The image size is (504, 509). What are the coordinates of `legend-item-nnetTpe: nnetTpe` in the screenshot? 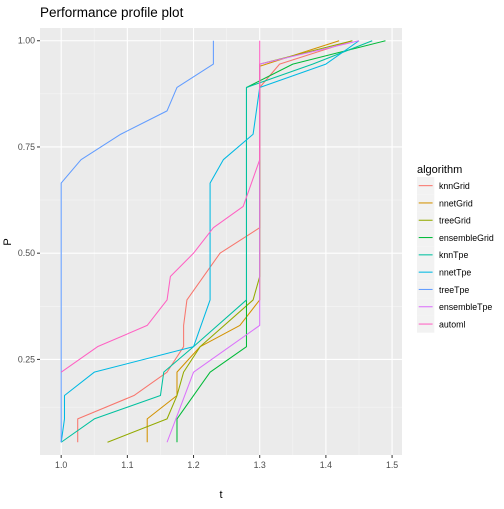 It's located at (444, 272).